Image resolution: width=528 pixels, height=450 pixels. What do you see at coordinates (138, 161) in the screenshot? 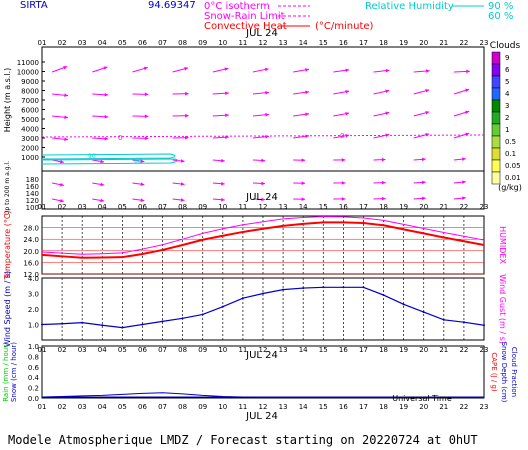
I see `rh-60-label: 60` at bounding box center [138, 161].